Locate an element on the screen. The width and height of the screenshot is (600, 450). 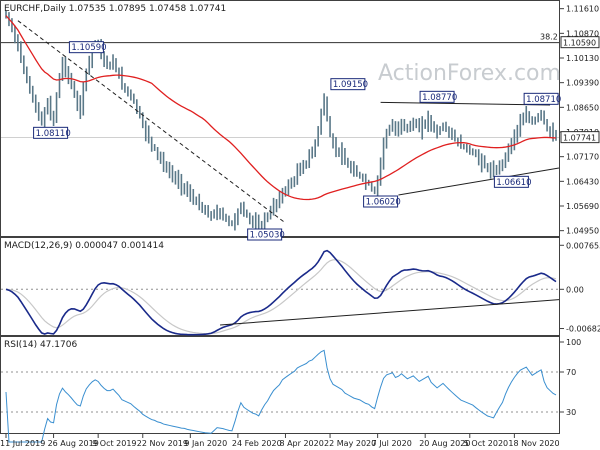
date-tick-label: 24 Feb 2020 is located at coordinates (257, 443).